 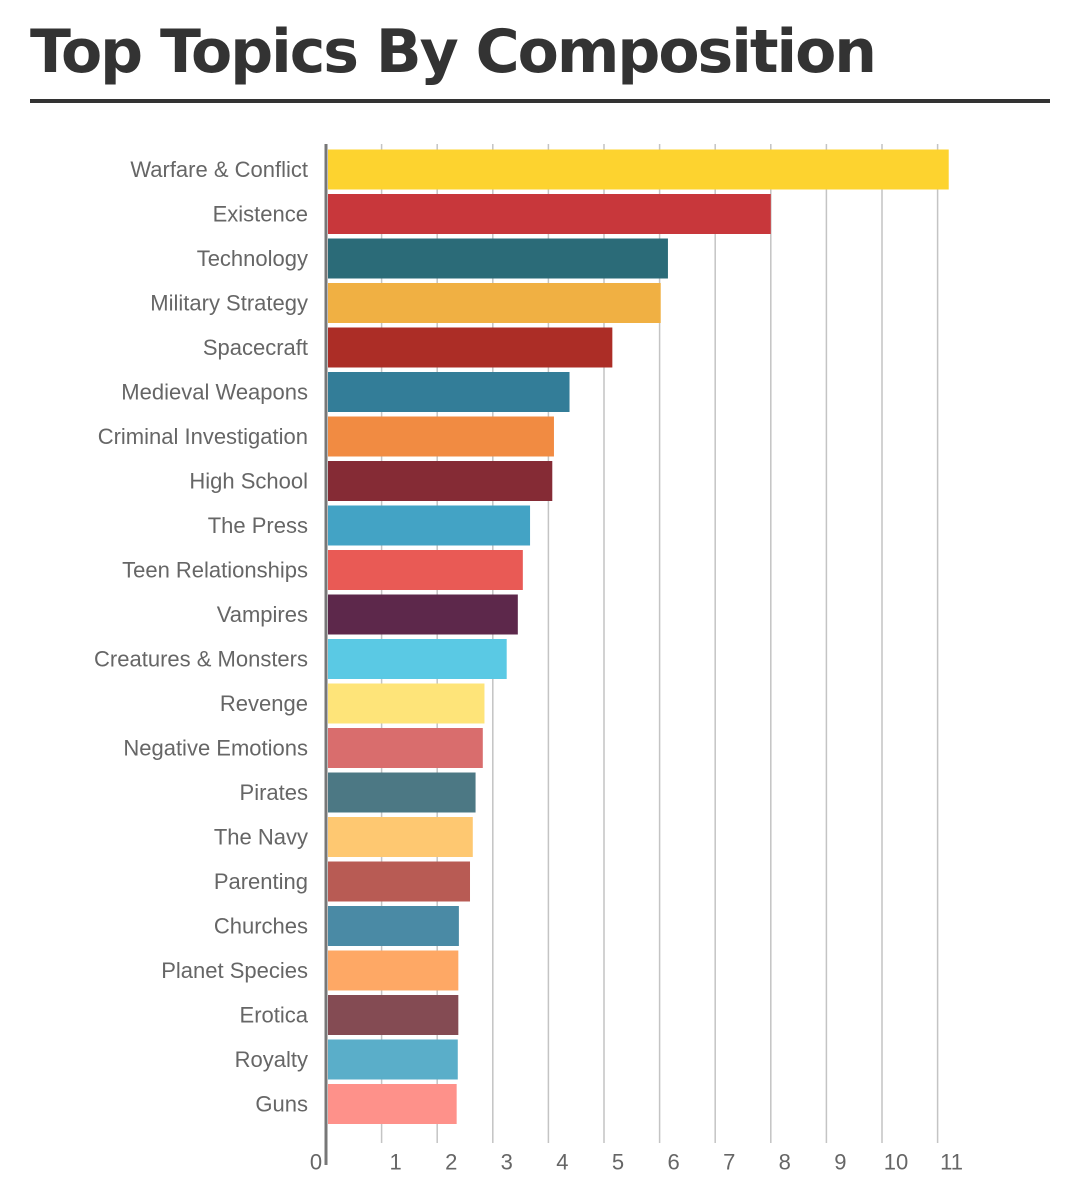 What do you see at coordinates (264, 703) in the screenshot?
I see `category-label: Revenge` at bounding box center [264, 703].